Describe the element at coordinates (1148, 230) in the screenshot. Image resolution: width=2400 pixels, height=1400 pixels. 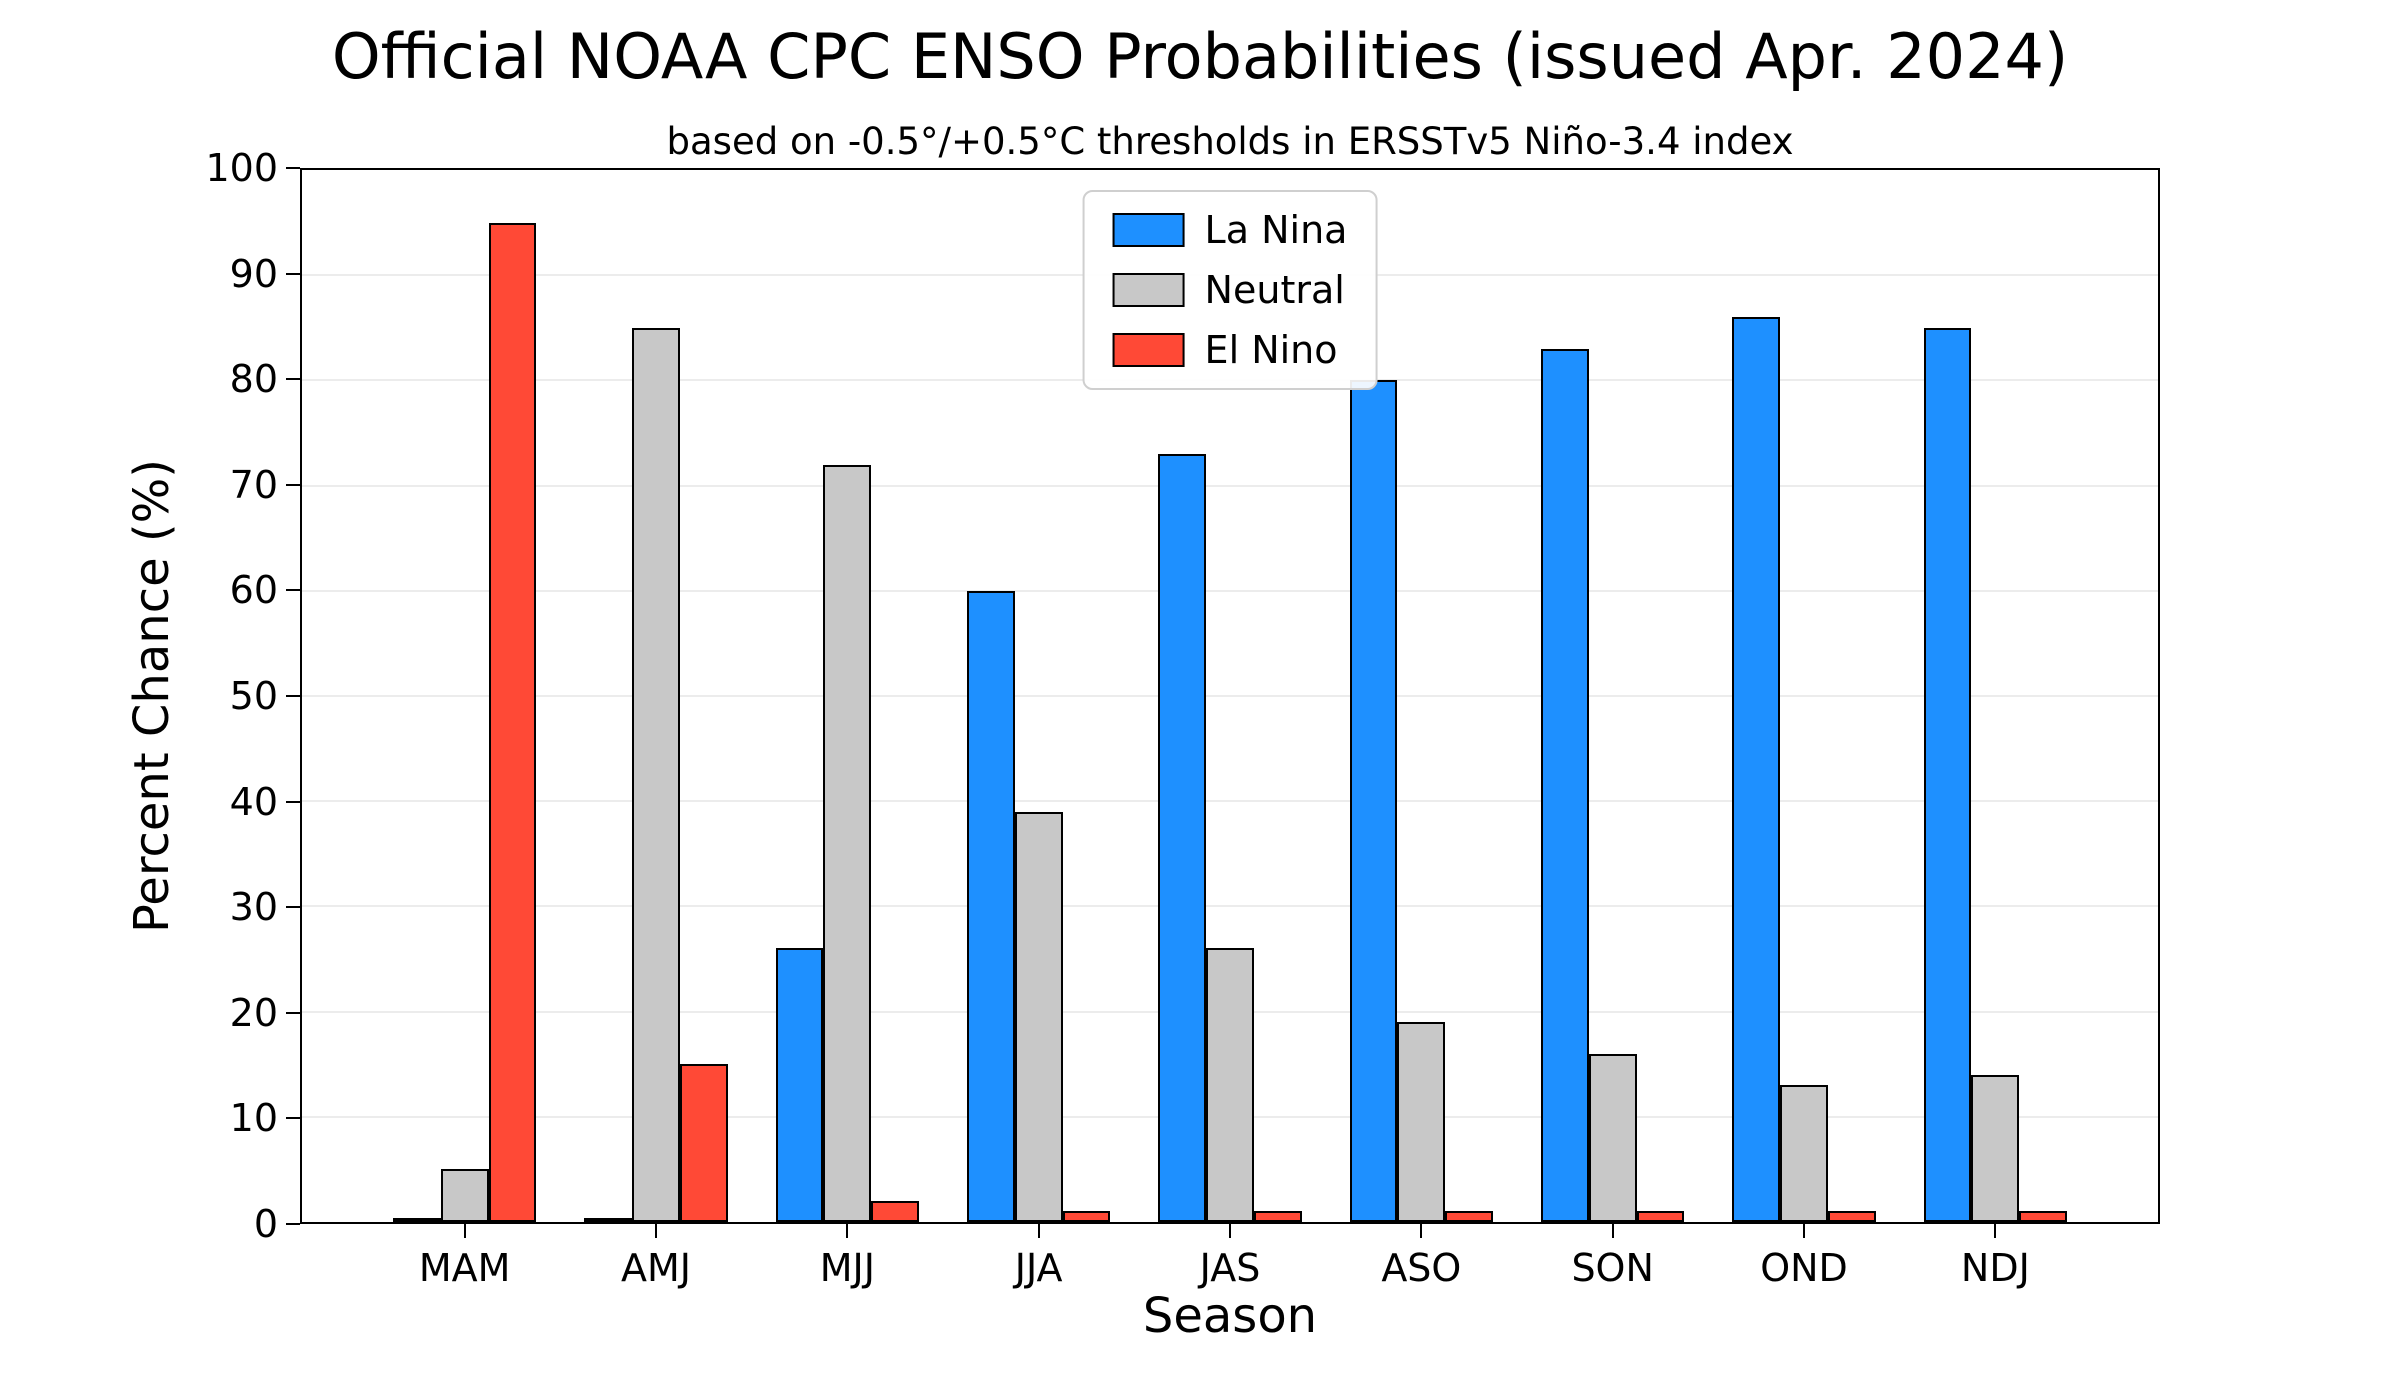
I see `legend-swatch-la-nina` at that location.